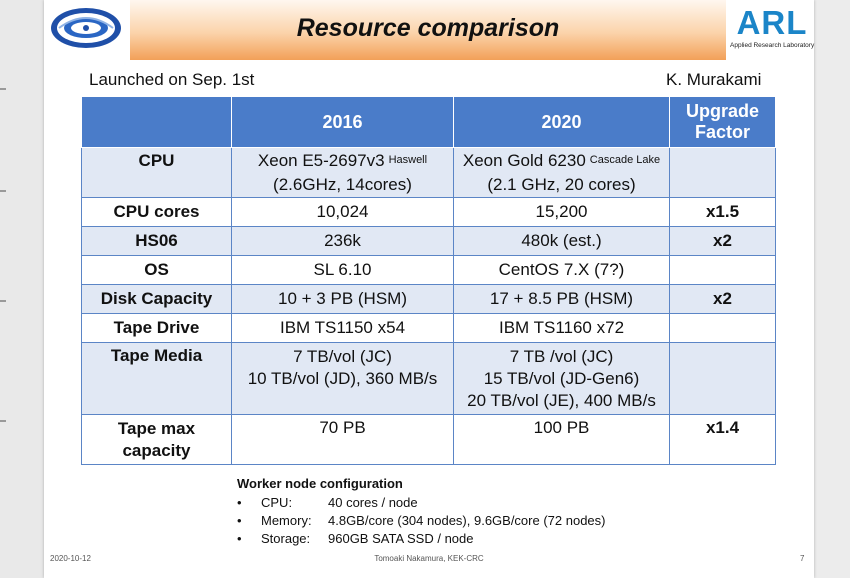  Describe the element at coordinates (342, 122) in the screenshot. I see `header-cell: 2016` at that location.